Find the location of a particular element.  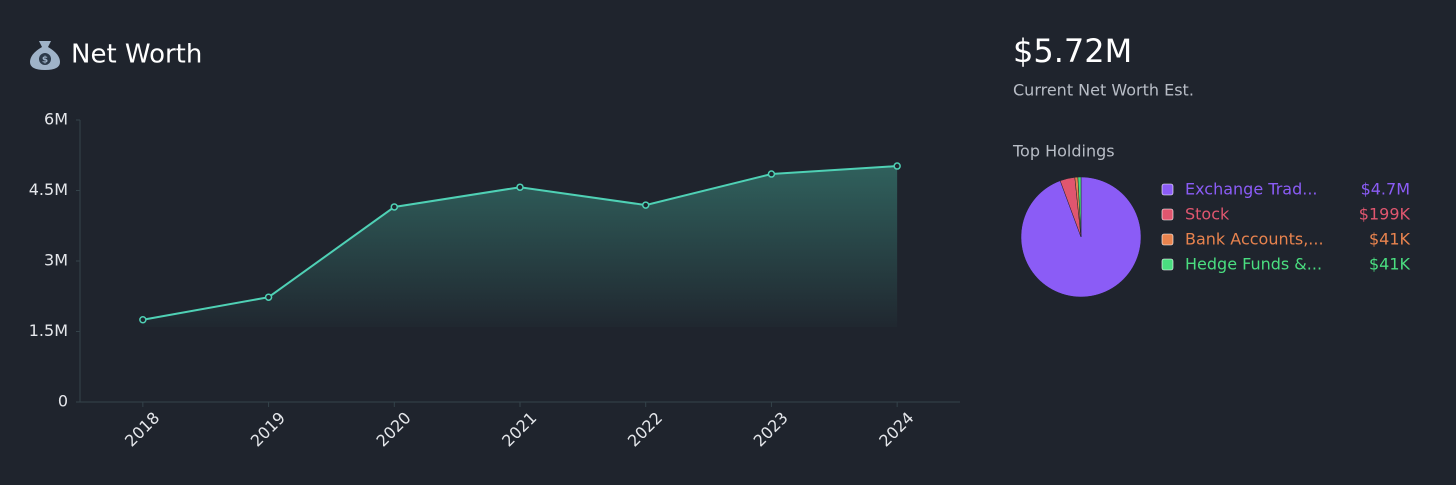

net-worth-caption: Current Net Worth Est. is located at coordinates (1103, 90).